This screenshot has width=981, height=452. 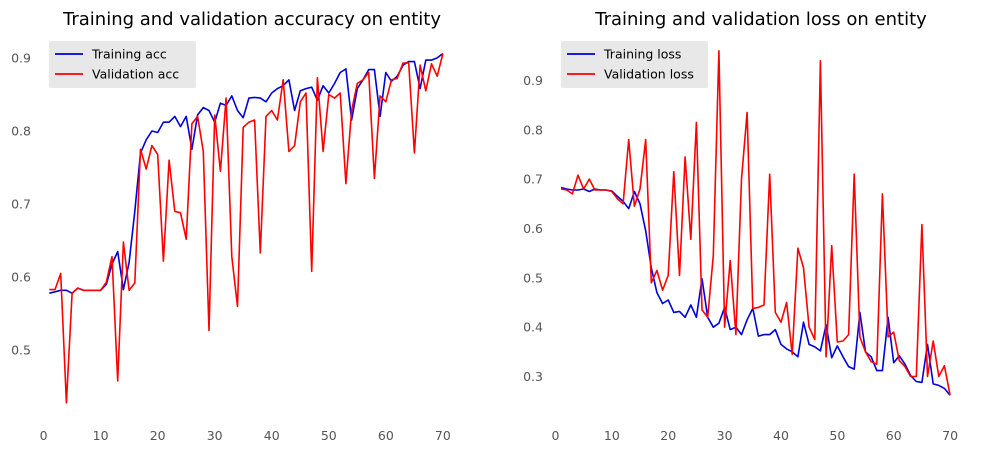 I want to click on legend-label-validation-loss: Validation loss, so click(x=649, y=74).